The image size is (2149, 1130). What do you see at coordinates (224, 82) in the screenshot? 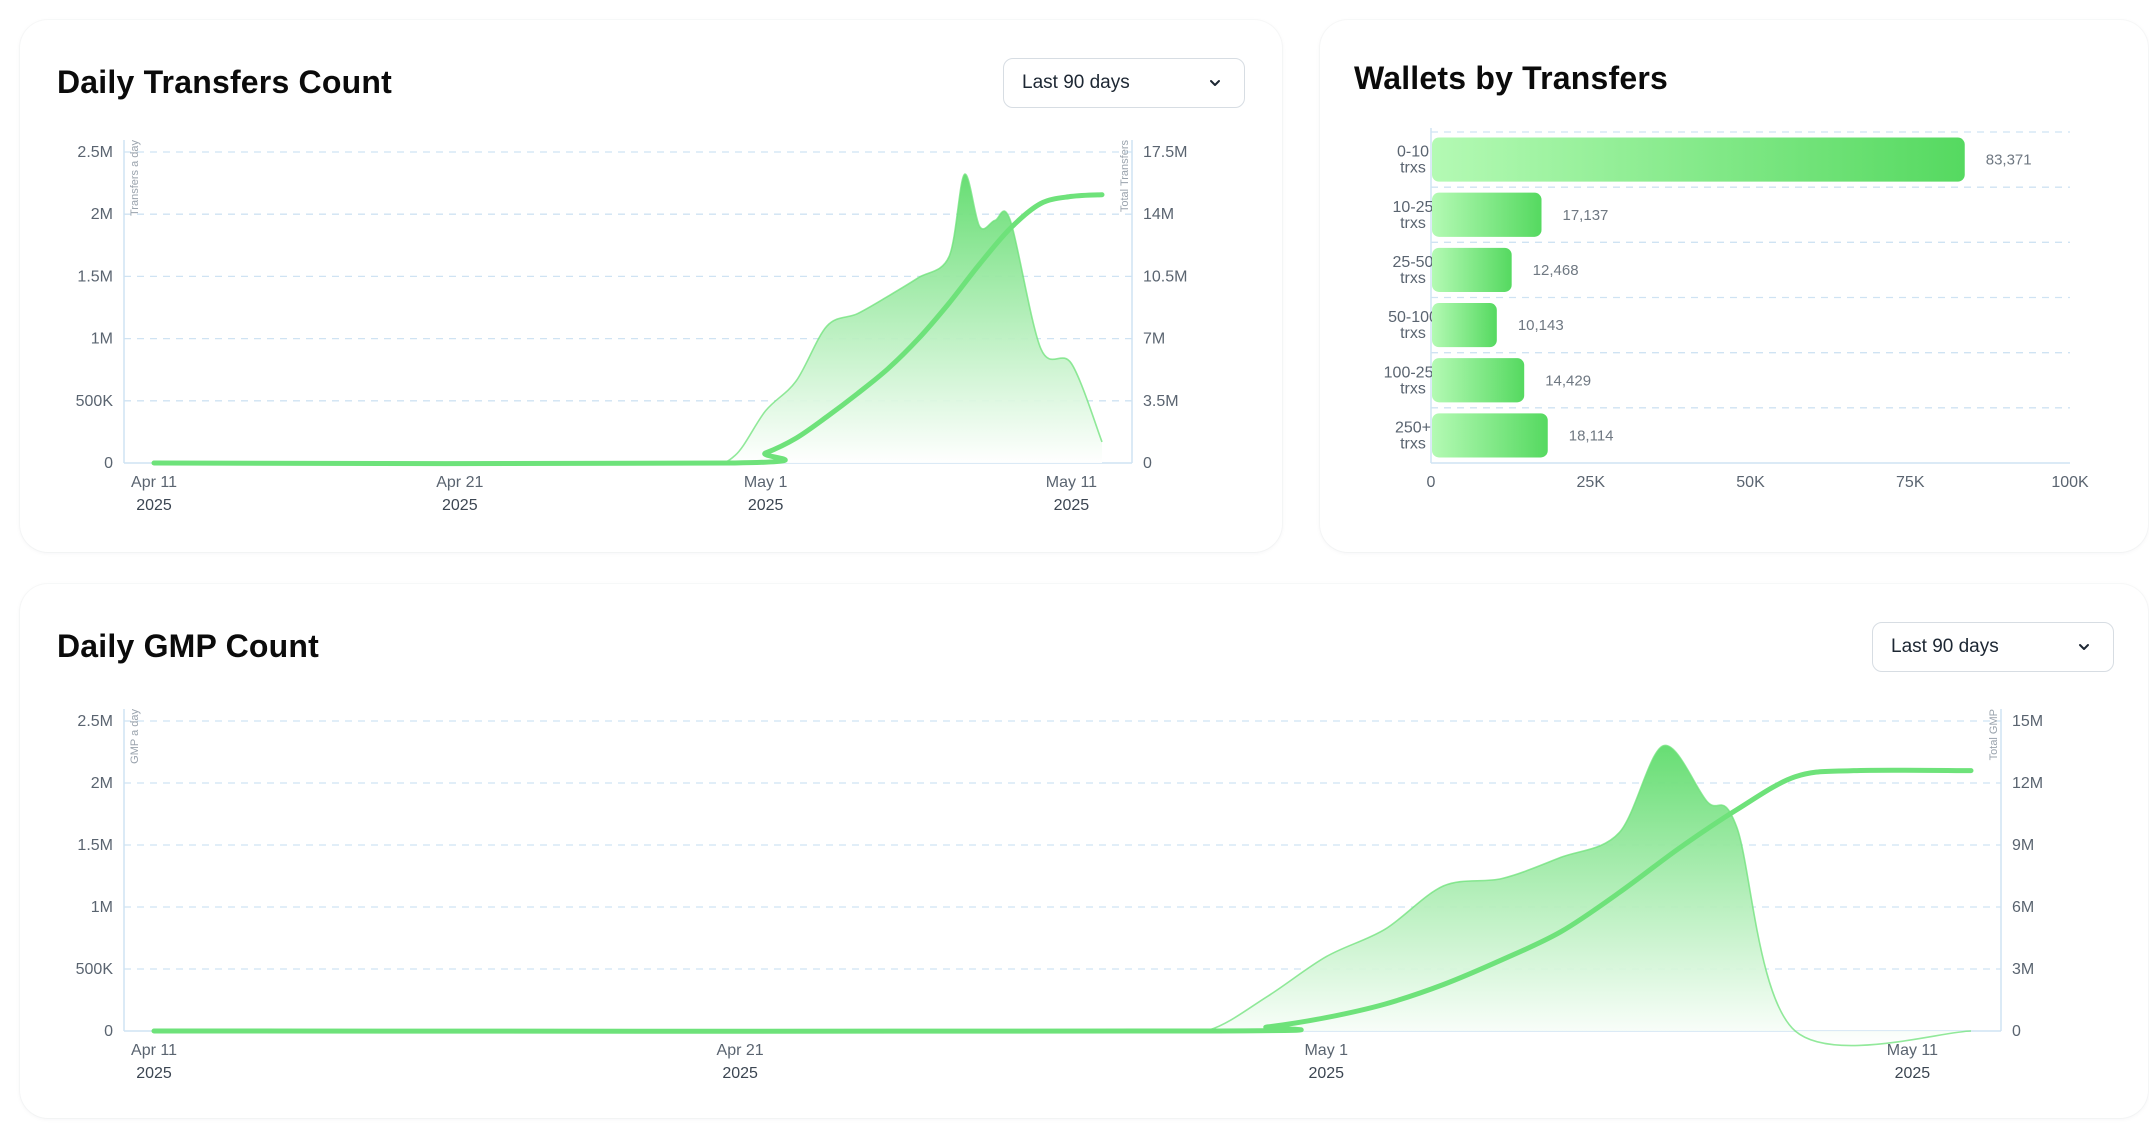
I see `daily-transfers-title: Daily Transfers Count` at bounding box center [224, 82].